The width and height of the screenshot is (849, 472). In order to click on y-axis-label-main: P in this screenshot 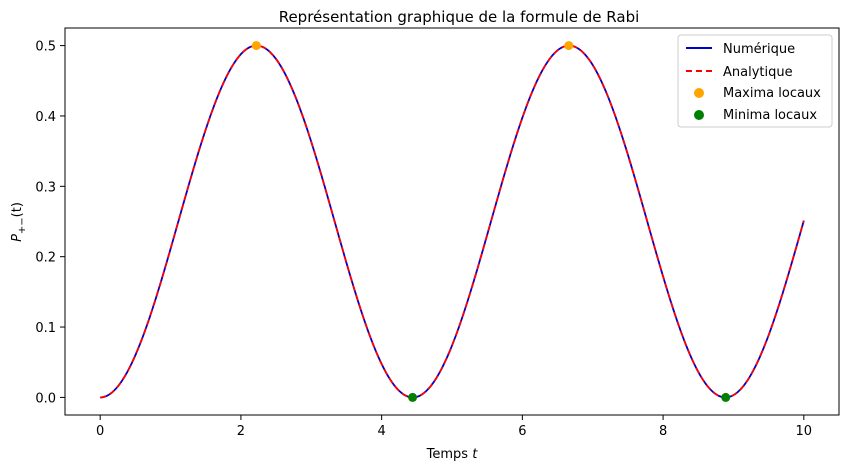, I will do `click(17, 238)`.